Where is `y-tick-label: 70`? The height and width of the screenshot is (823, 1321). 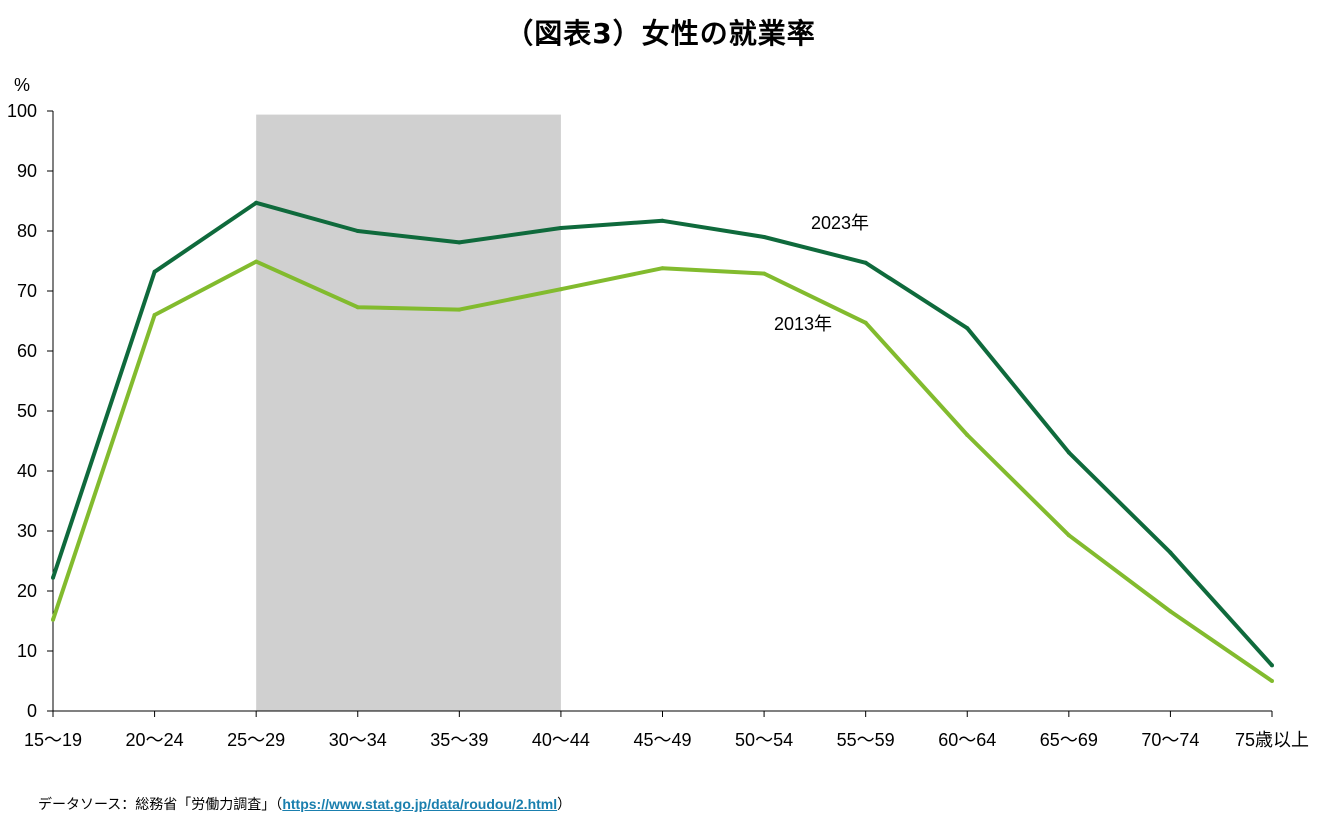 y-tick-label: 70 is located at coordinates (27, 291).